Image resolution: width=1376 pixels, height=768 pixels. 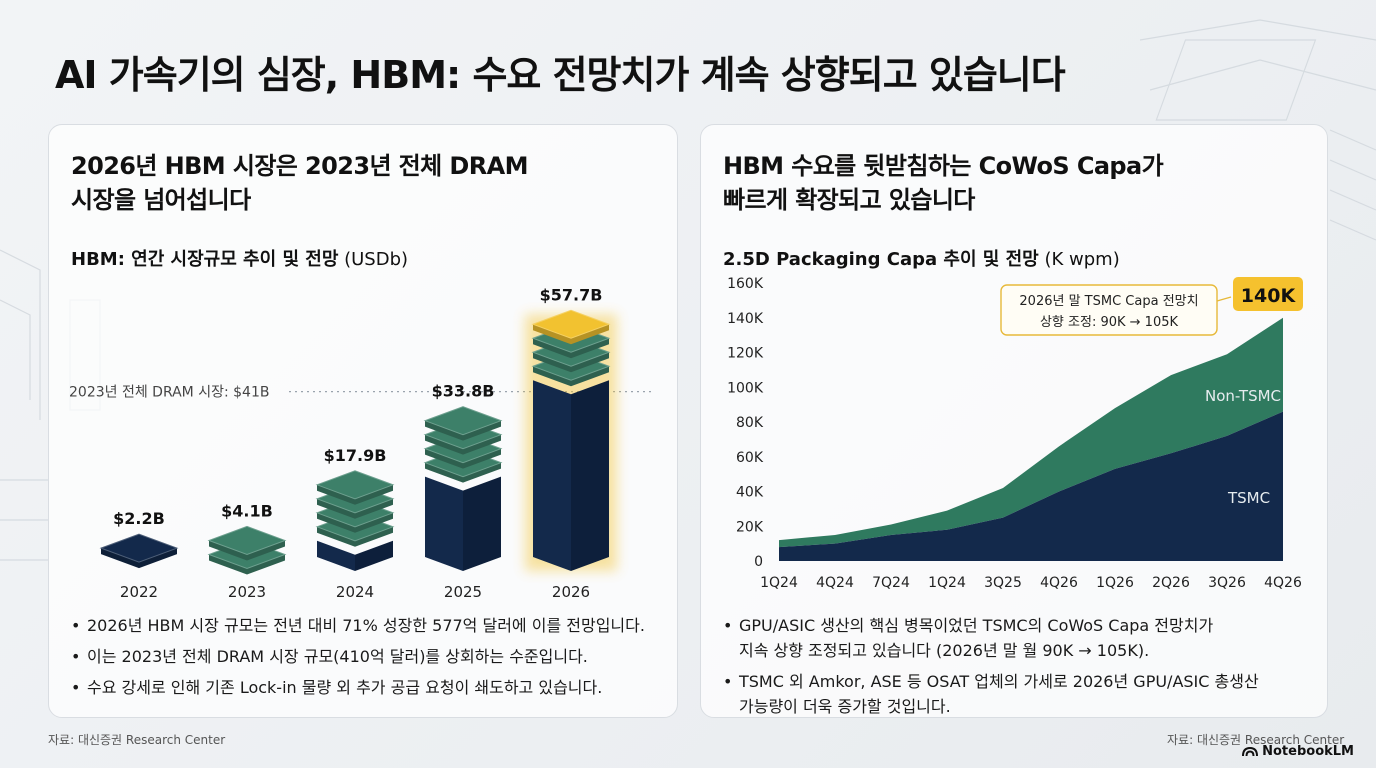 I want to click on total-badge, so click(x=1268, y=294).